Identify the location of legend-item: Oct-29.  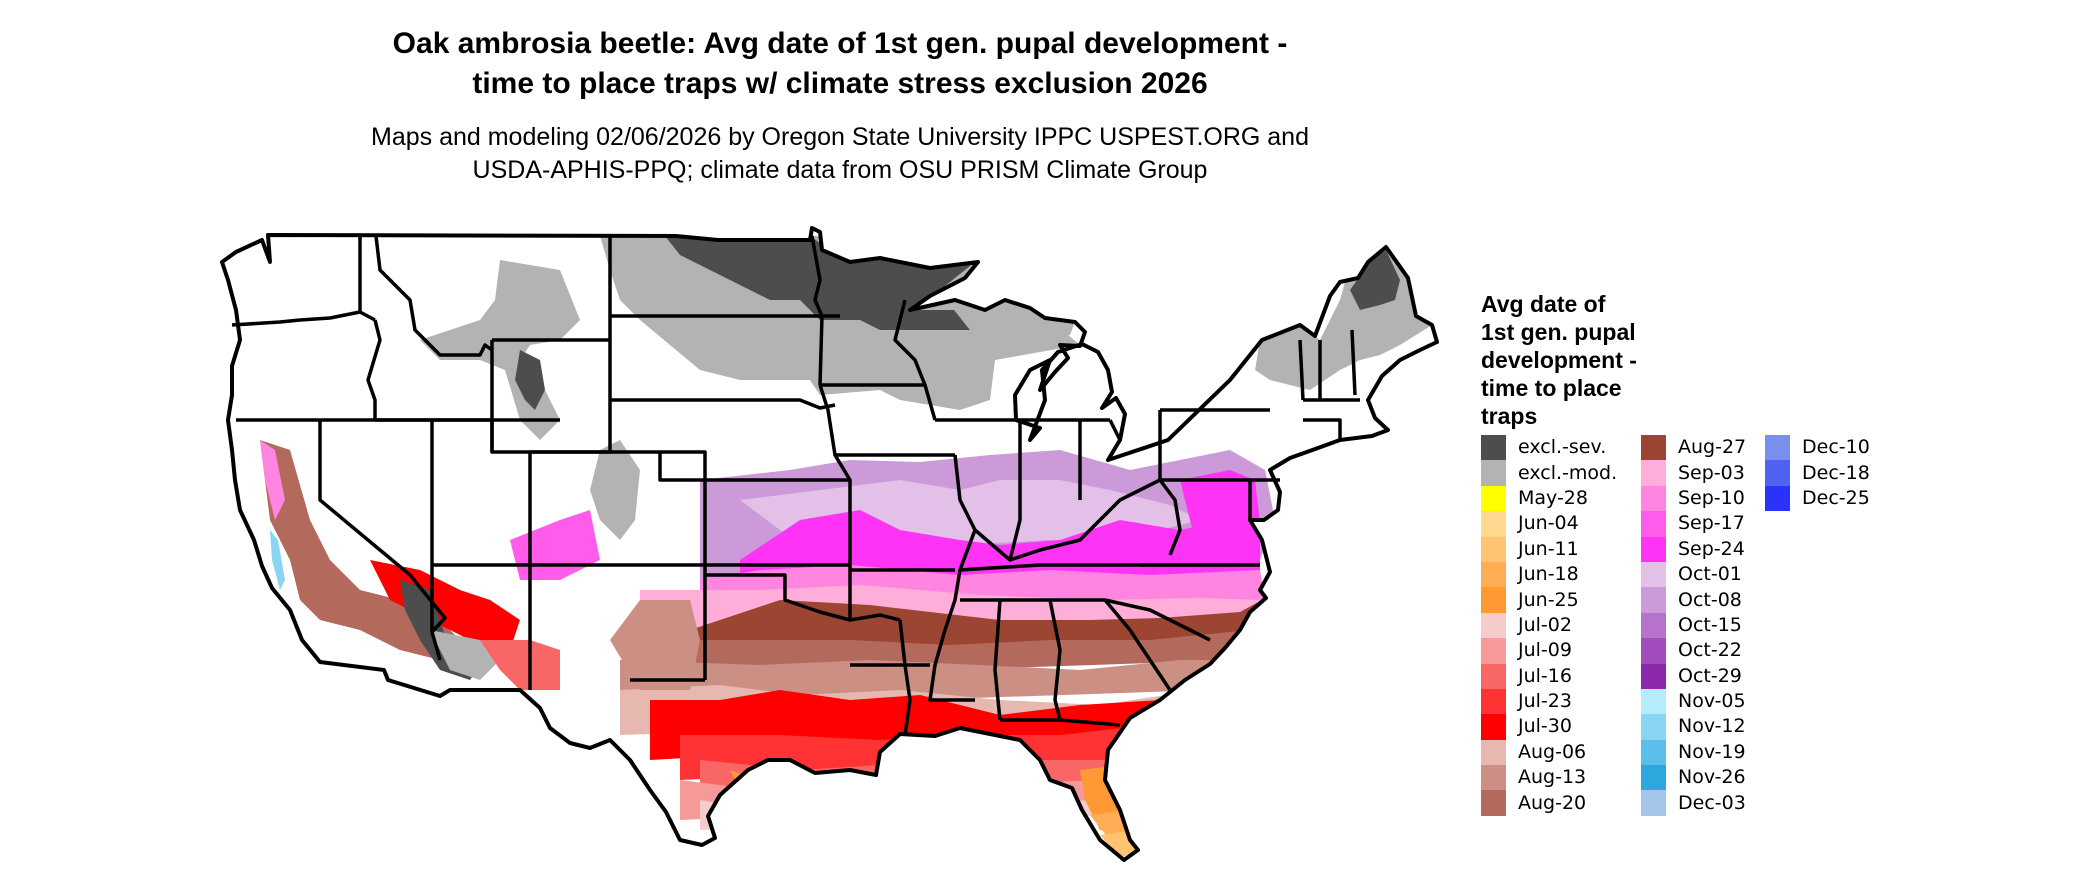
(1693, 676).